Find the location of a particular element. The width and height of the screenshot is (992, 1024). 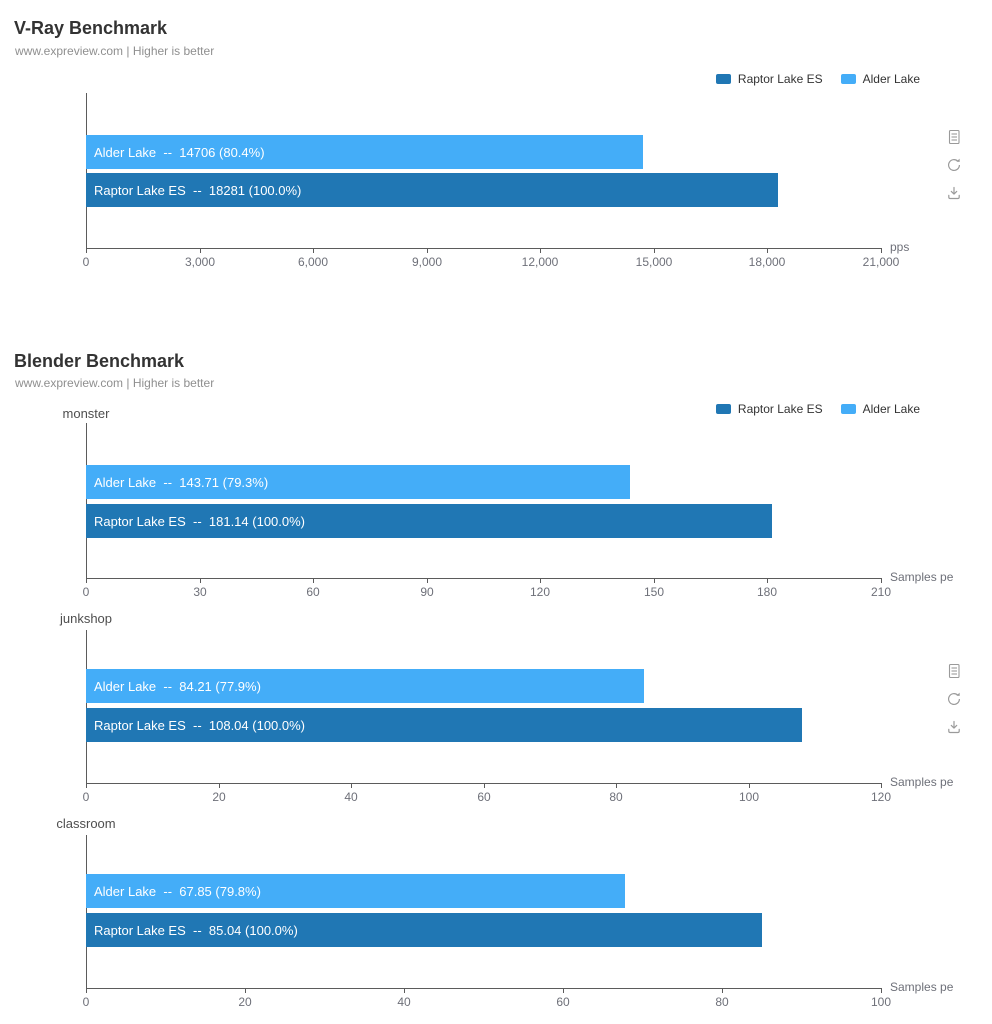

bar-value-label: Raptor Lake ES -- 18281 (100.0%) is located at coordinates (198, 190).